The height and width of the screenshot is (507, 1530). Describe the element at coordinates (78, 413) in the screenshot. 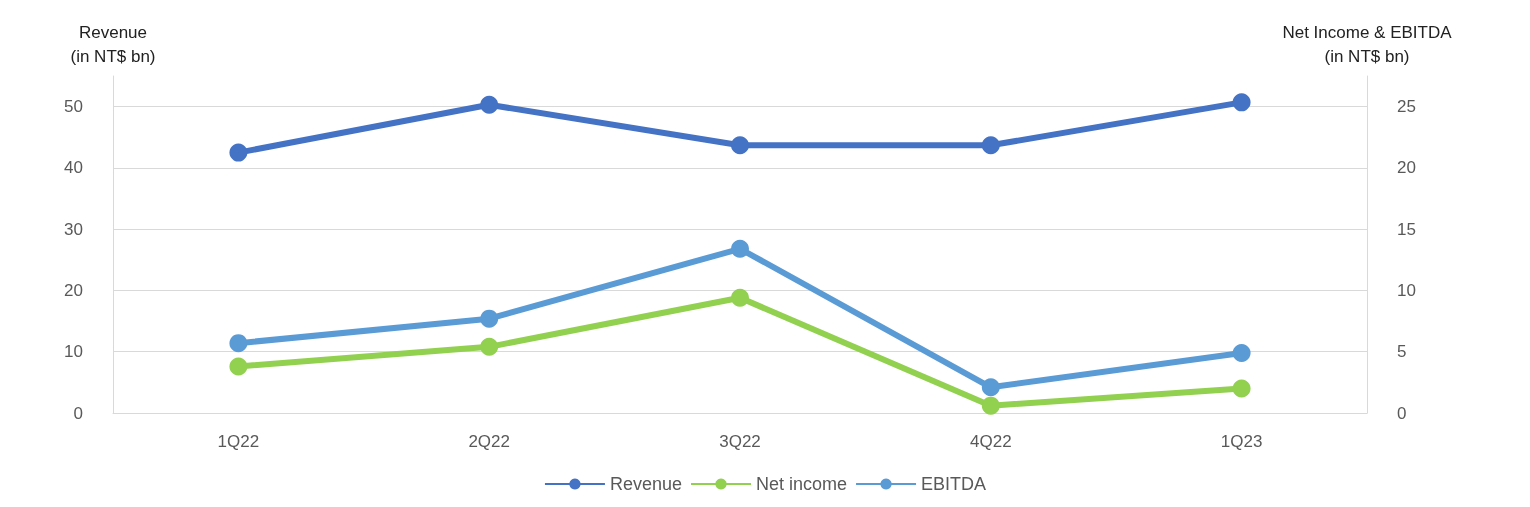

I see `y-tick-label: 0` at that location.